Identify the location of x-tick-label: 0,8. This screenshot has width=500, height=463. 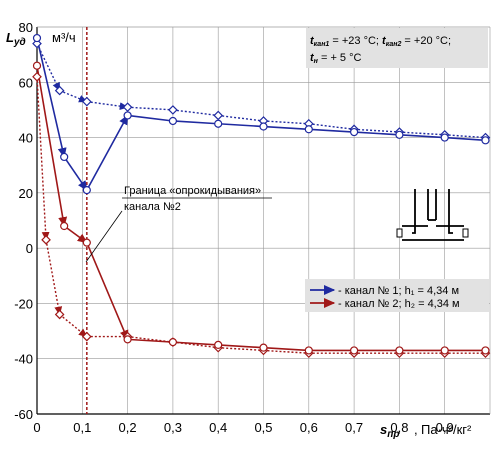
(399, 427).